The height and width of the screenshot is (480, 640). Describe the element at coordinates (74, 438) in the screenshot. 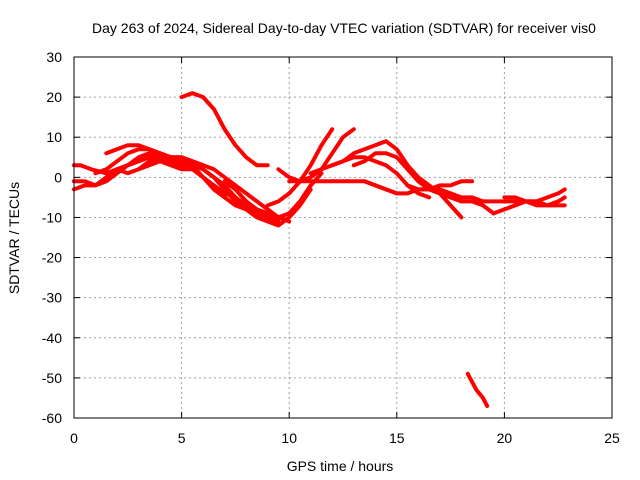

I see `x-tick-label: 0` at that location.